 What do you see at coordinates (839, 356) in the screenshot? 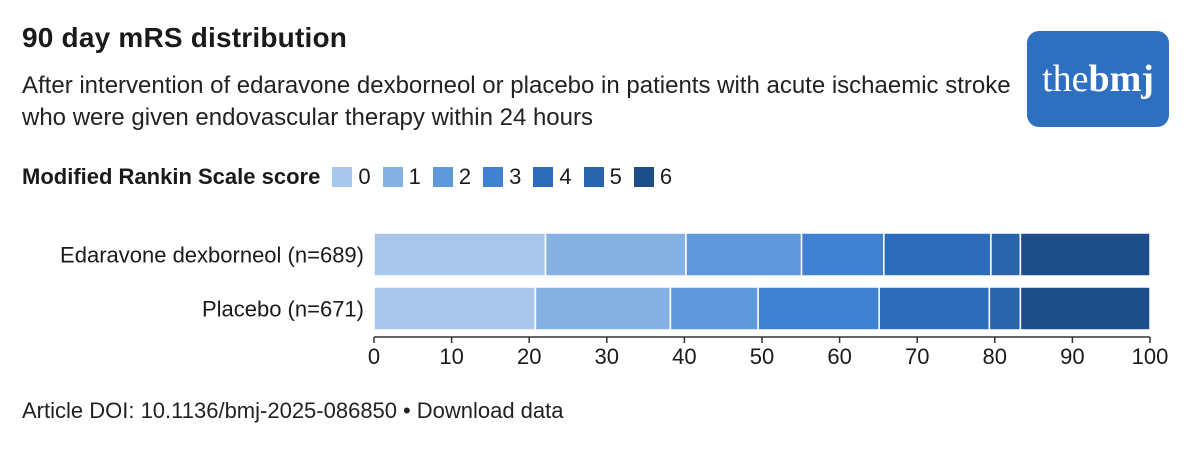
I see `x-tick-label: 60` at bounding box center [839, 356].